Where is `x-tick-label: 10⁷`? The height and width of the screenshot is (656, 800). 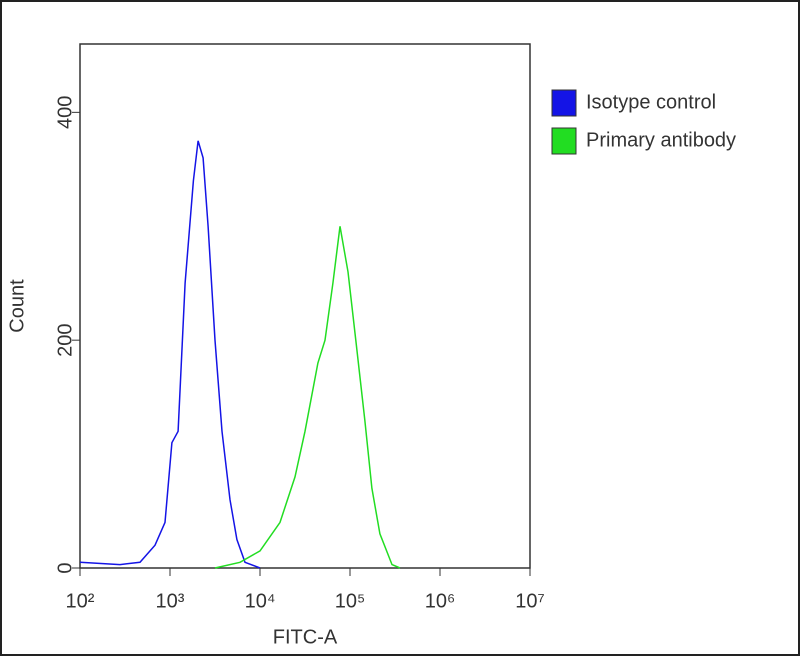 x-tick-label: 10⁷ is located at coordinates (529, 601).